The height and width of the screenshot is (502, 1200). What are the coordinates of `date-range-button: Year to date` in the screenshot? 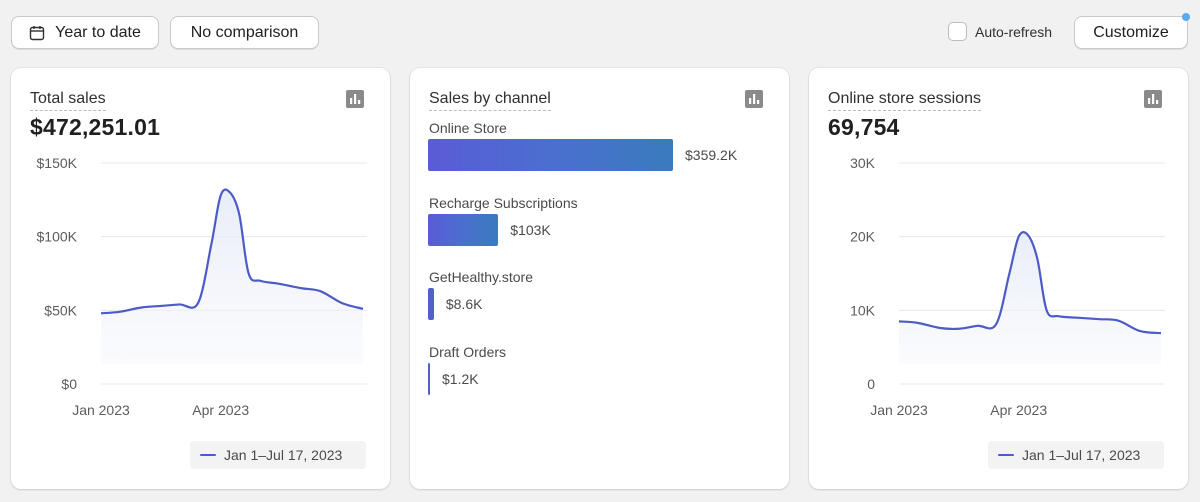 It's located at (85, 32).